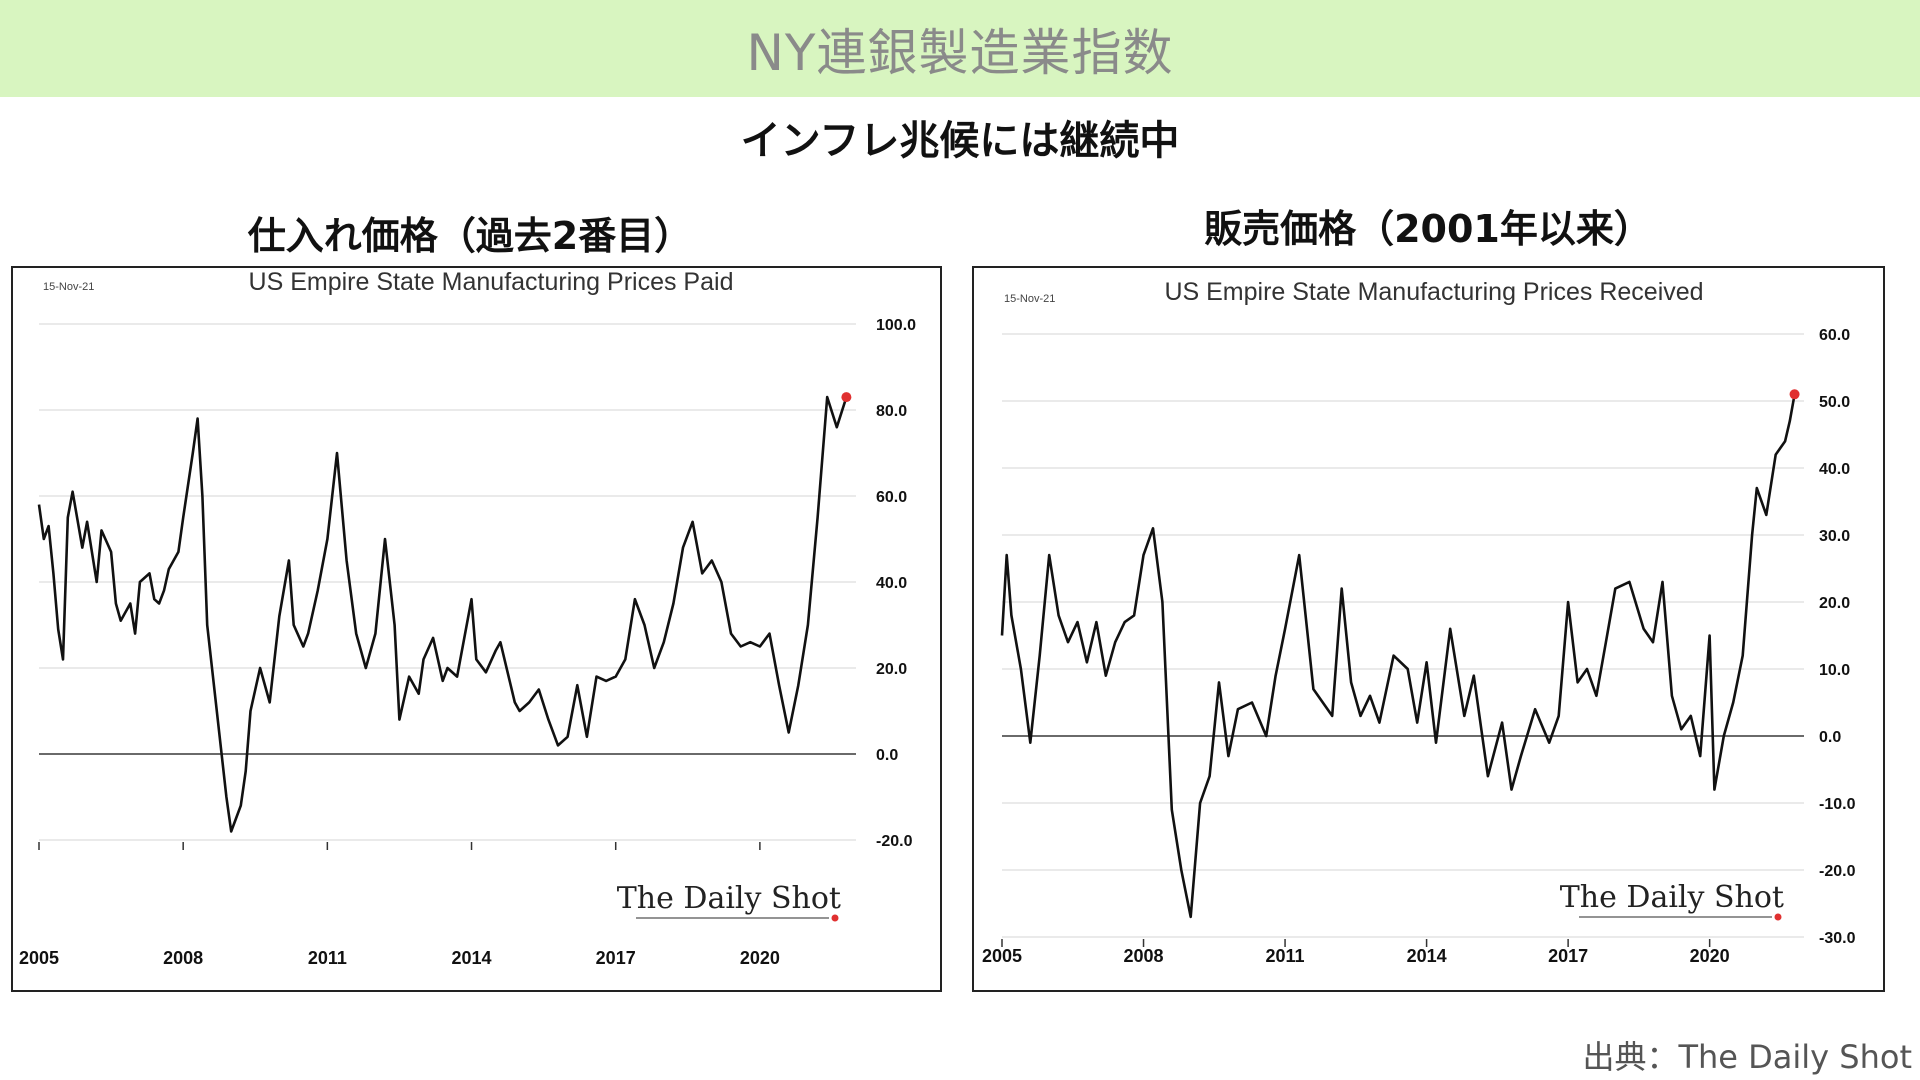 This screenshot has width=1920, height=1080. I want to click on page-title: NY連銀製造業指数, so click(960, 52).